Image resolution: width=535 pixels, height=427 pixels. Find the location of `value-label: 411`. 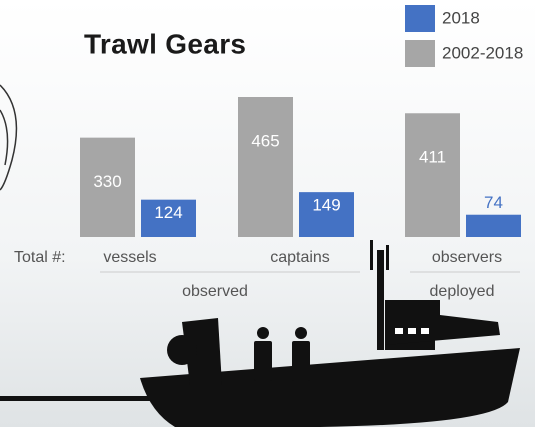

value-label: 411 is located at coordinates (432, 157).